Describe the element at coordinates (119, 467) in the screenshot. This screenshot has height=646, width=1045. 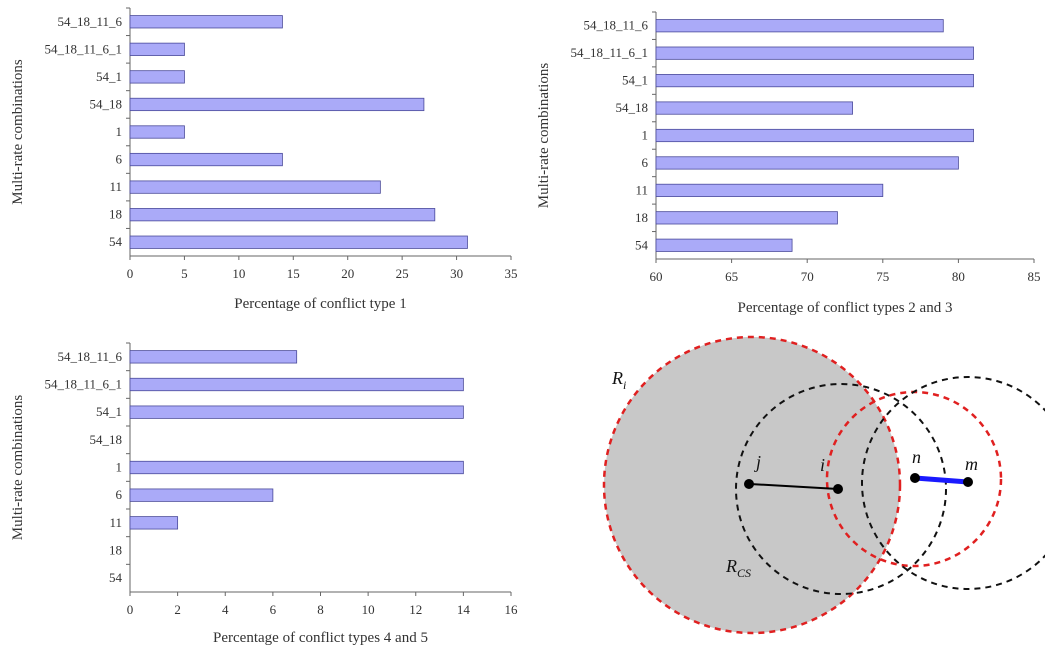
I see `chart3-category-label: 1` at that location.